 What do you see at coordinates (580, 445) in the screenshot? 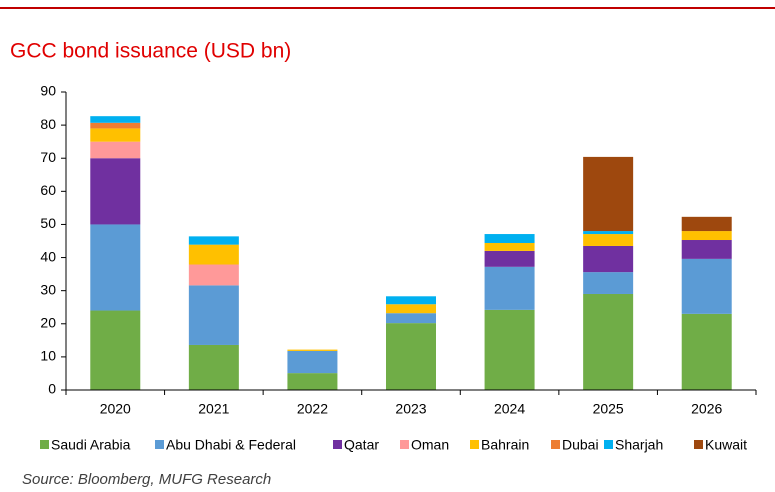
I see `legend-label: Dubai` at bounding box center [580, 445].